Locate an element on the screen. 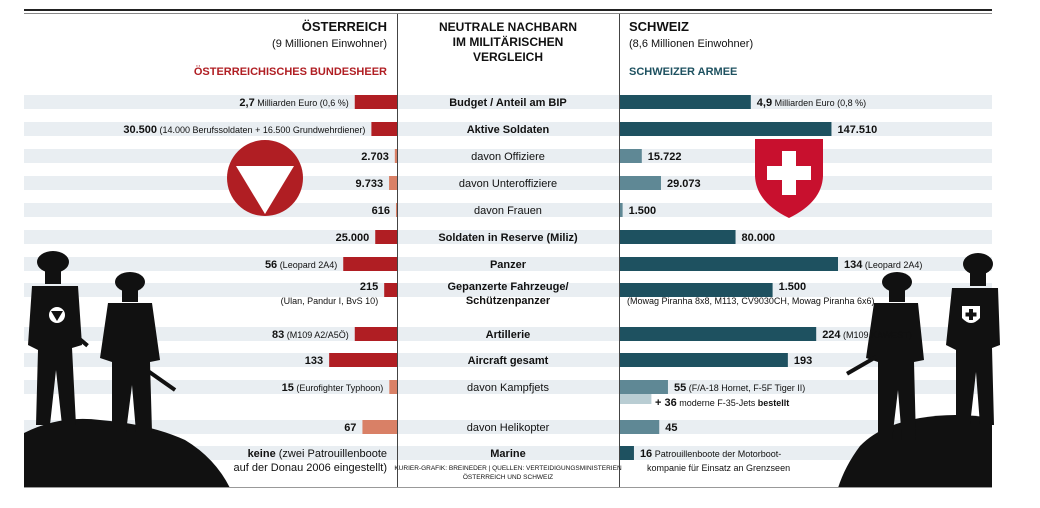 The image size is (1040, 508). swiss-value-label-part: (M109 KAWEST) is located at coordinates (876, 335).